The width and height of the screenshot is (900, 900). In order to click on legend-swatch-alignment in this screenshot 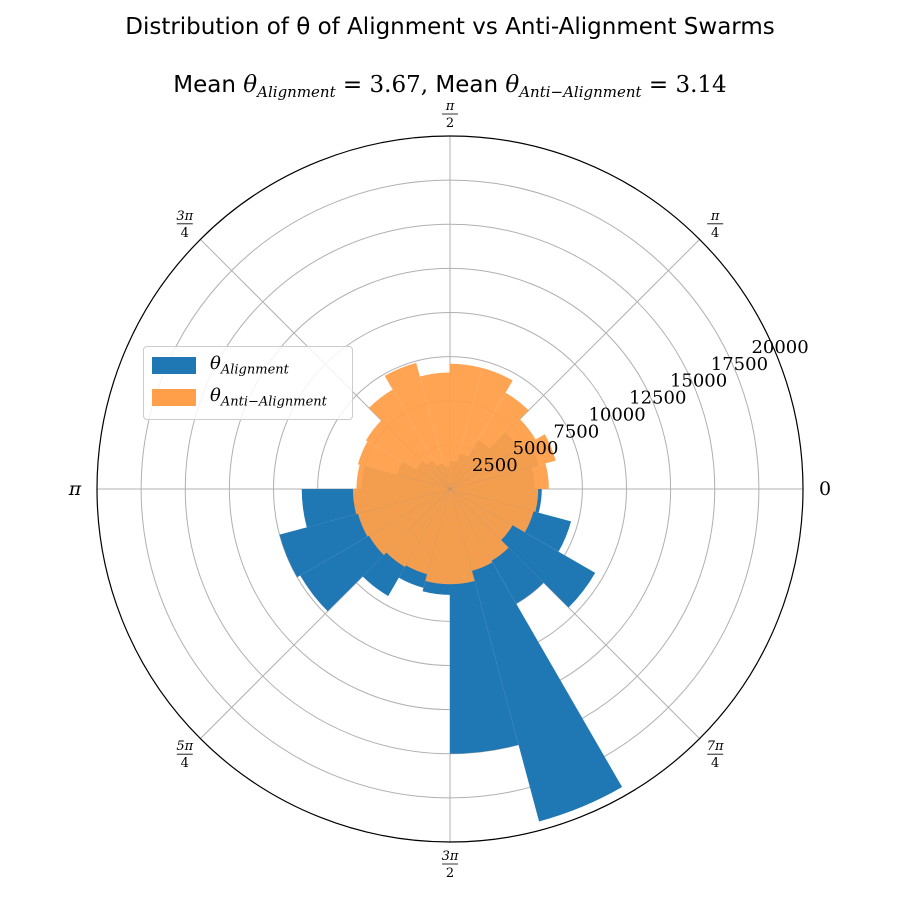, I will do `click(174, 365)`.